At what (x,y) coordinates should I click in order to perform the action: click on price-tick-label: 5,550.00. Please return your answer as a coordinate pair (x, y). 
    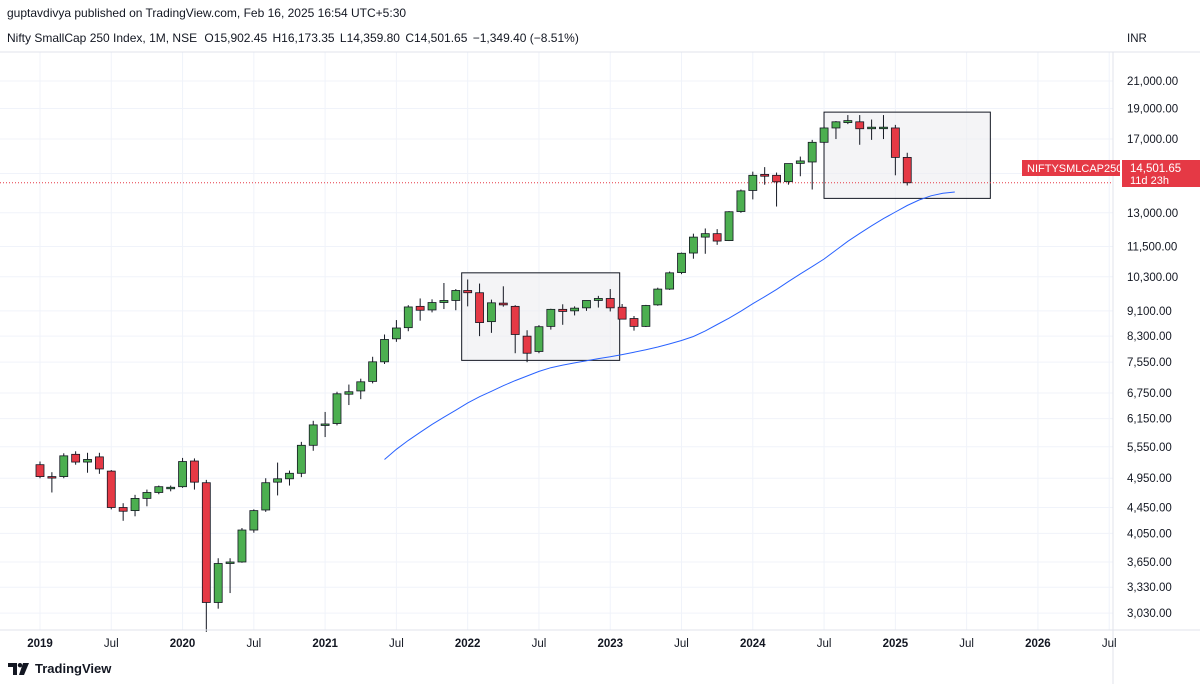
    Looking at the image, I should click on (1149, 448).